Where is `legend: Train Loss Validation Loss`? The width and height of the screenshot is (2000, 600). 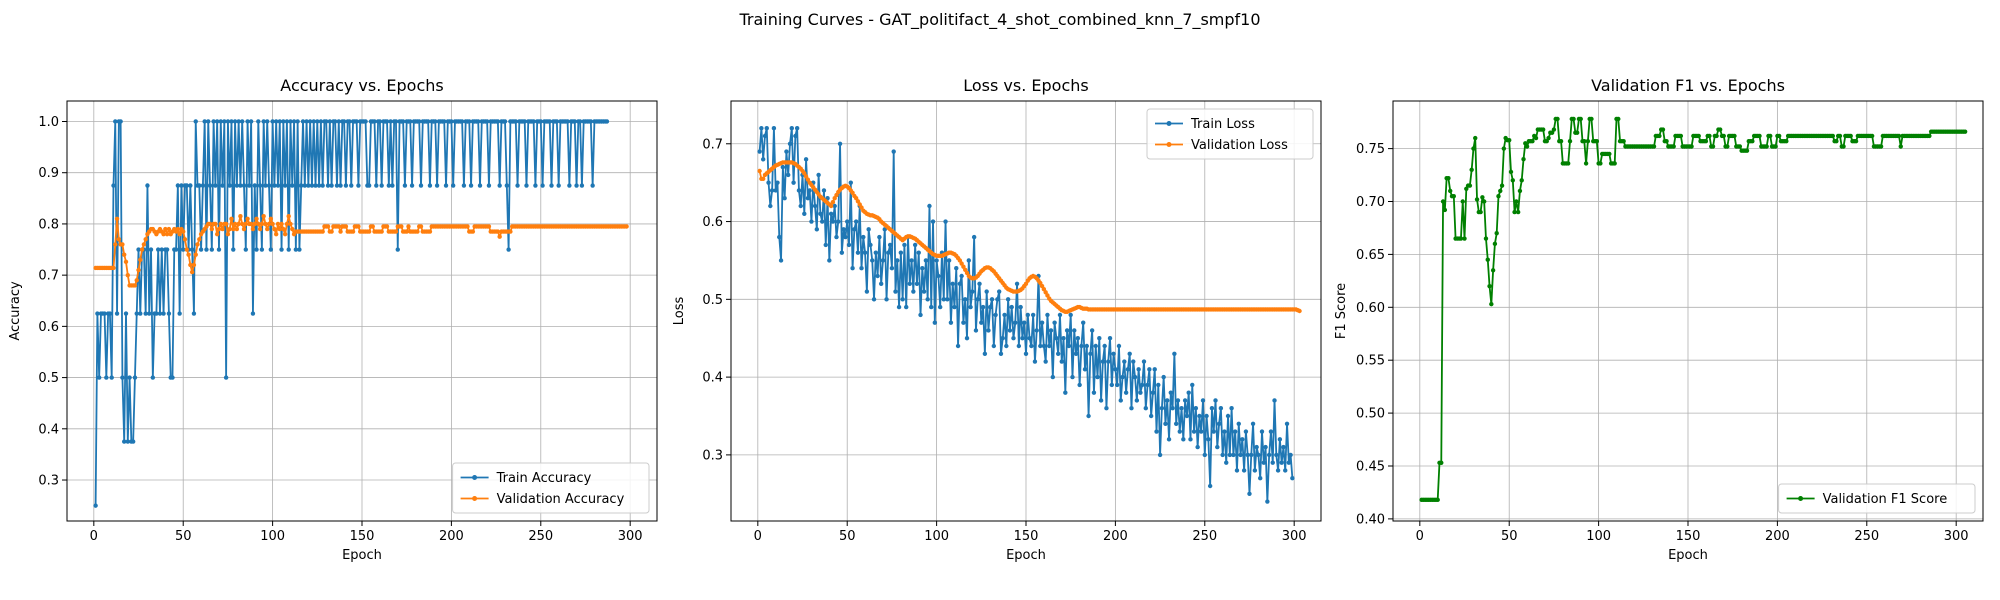
legend: Train Loss Validation Loss is located at coordinates (1230, 134).